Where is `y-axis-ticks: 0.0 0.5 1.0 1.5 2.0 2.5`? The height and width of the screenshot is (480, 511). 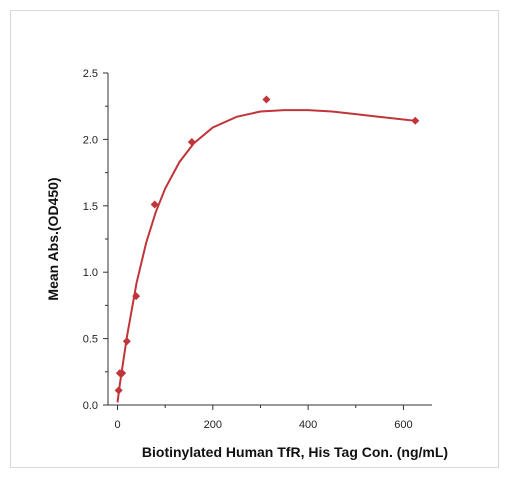
y-axis-ticks: 0.0 0.5 1.0 1.5 2.0 2.5 is located at coordinates (95, 240).